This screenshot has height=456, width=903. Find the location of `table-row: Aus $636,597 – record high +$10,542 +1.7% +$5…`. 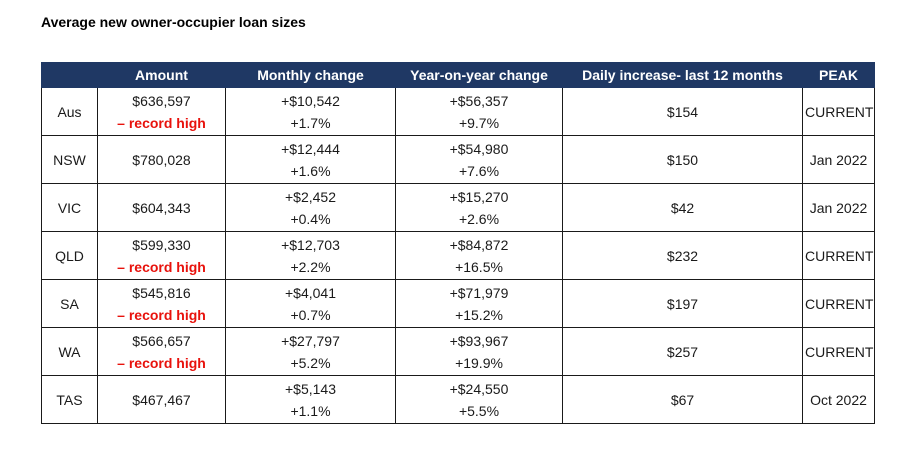

table-row: Aus $636,597 – record high +$10,542 +1.7% +$5… is located at coordinates (458, 111).